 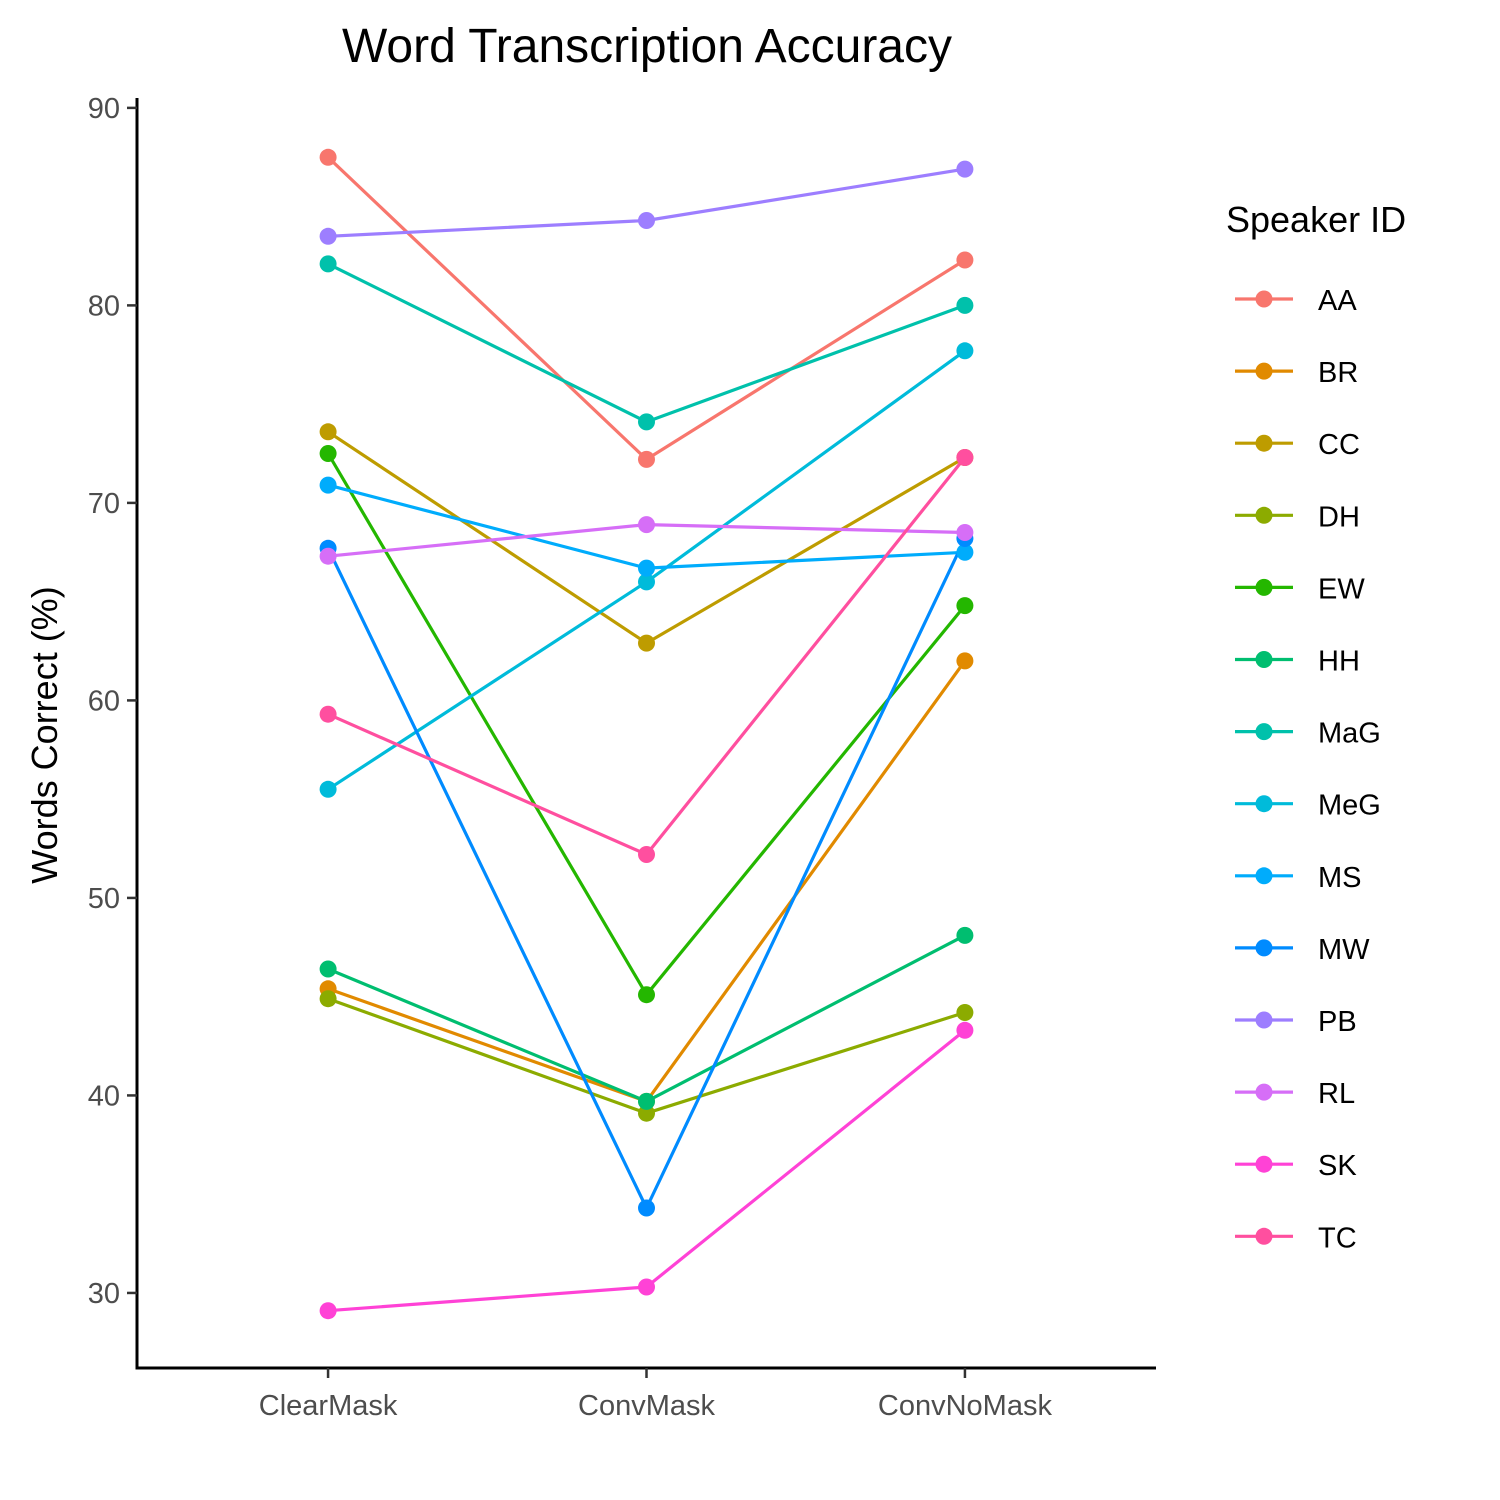 What do you see at coordinates (1337, 1166) in the screenshot?
I see `legend-label: SK` at bounding box center [1337, 1166].